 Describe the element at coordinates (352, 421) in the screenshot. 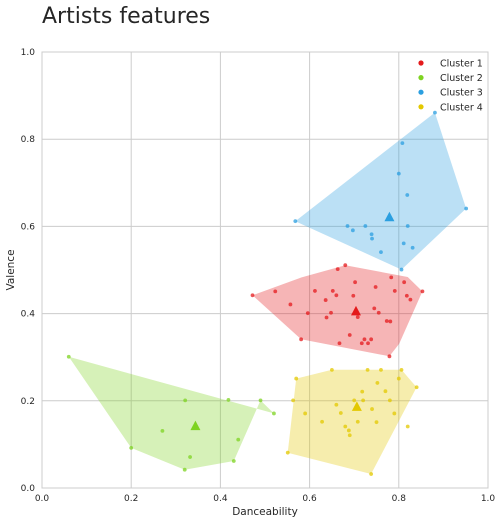

I see `cluster-4-hull` at that location.